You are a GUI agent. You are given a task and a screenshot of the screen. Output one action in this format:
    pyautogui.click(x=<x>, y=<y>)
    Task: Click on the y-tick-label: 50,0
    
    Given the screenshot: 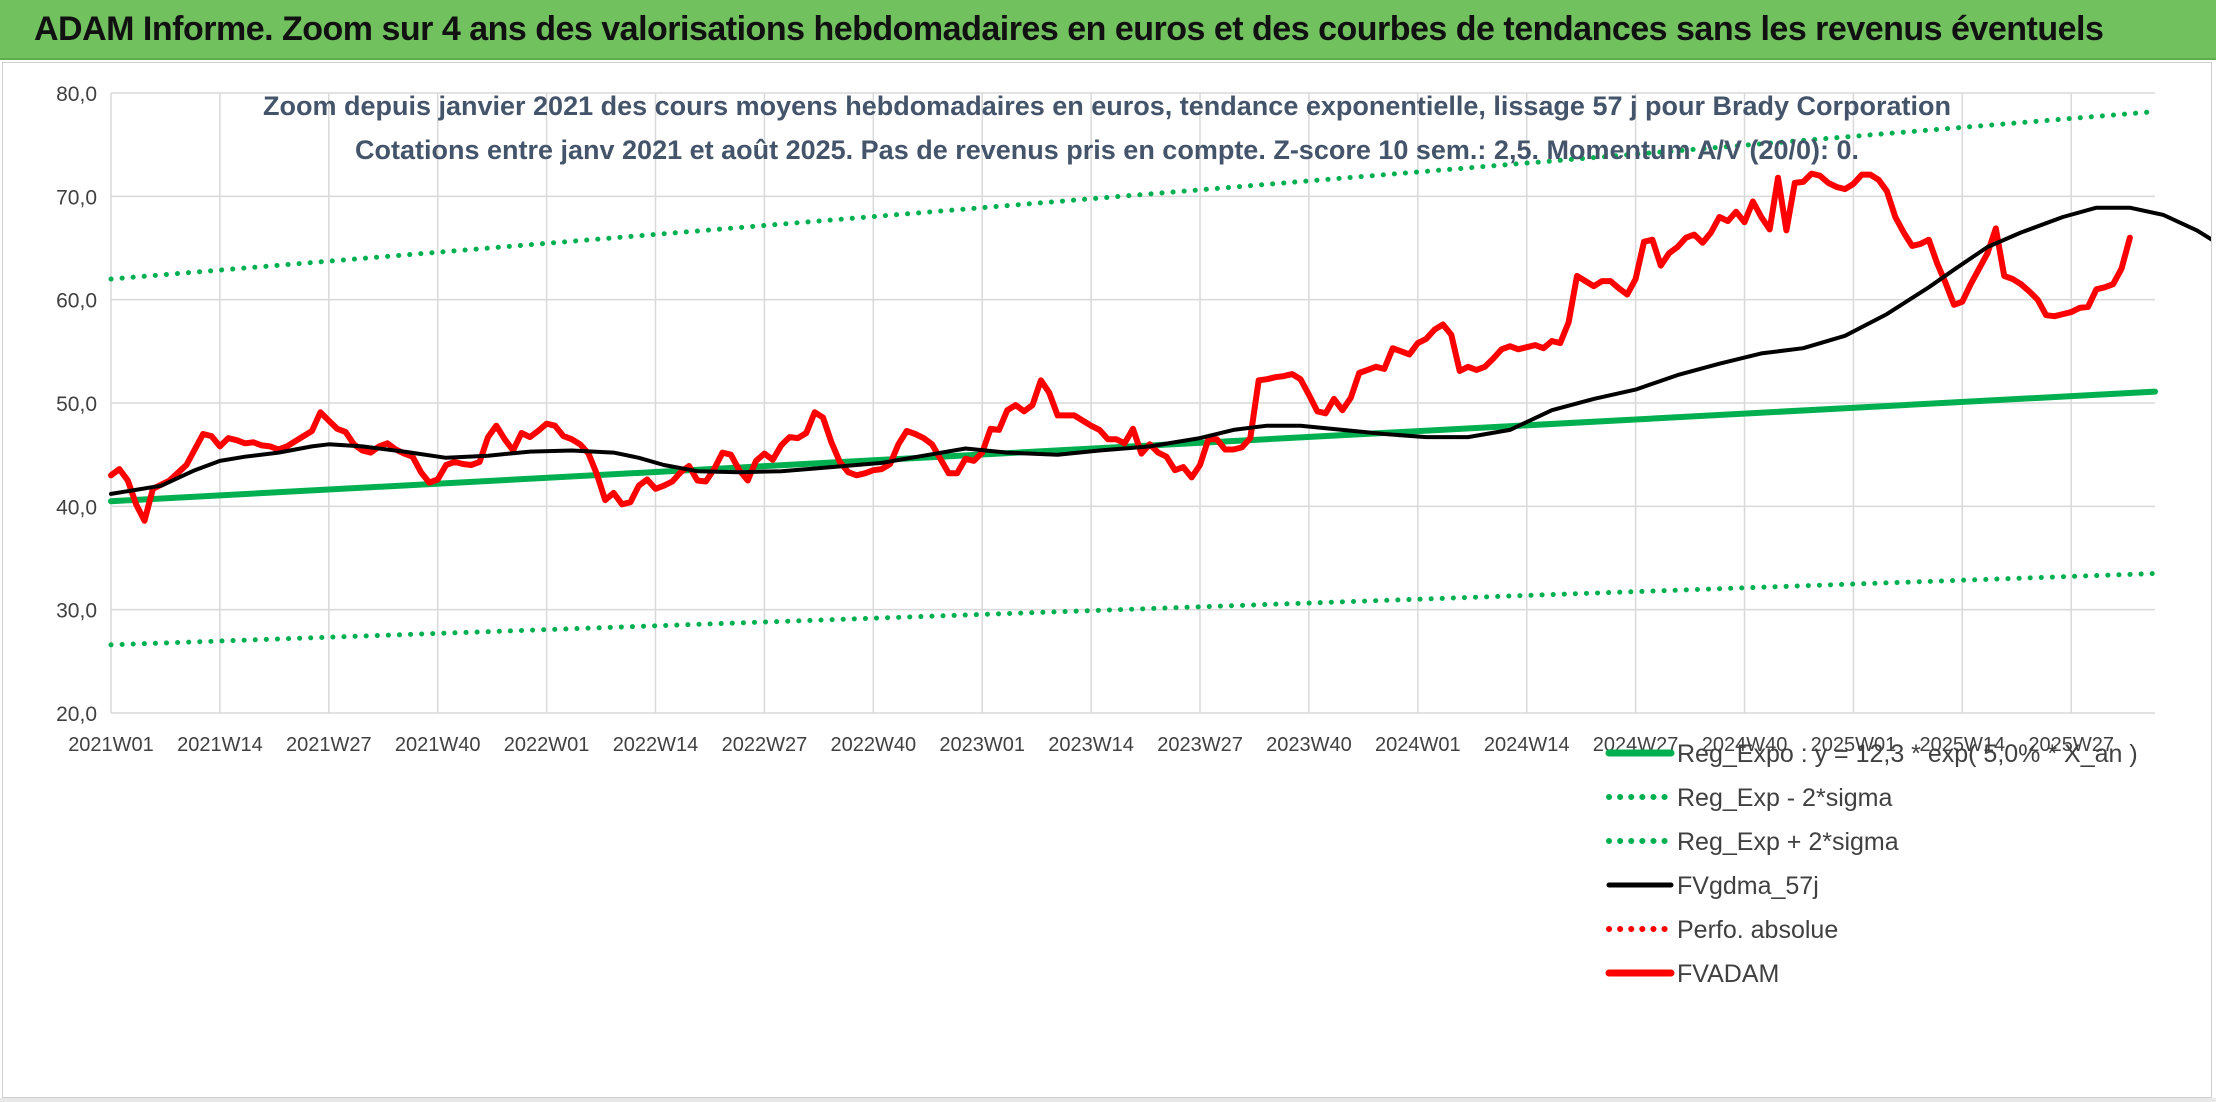 What is the action you would take?
    pyautogui.click(x=76, y=404)
    